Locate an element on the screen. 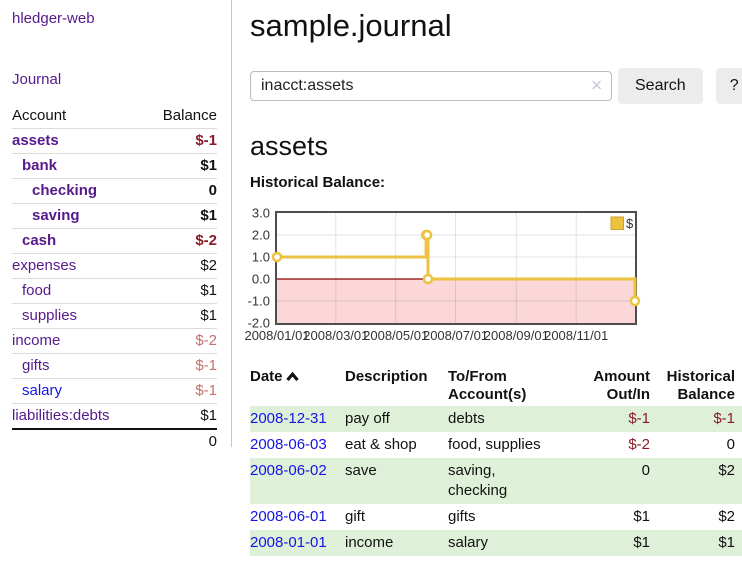 The width and height of the screenshot is (742, 582). sidebar-account-link-expenses: expenses is located at coordinates (44, 265).